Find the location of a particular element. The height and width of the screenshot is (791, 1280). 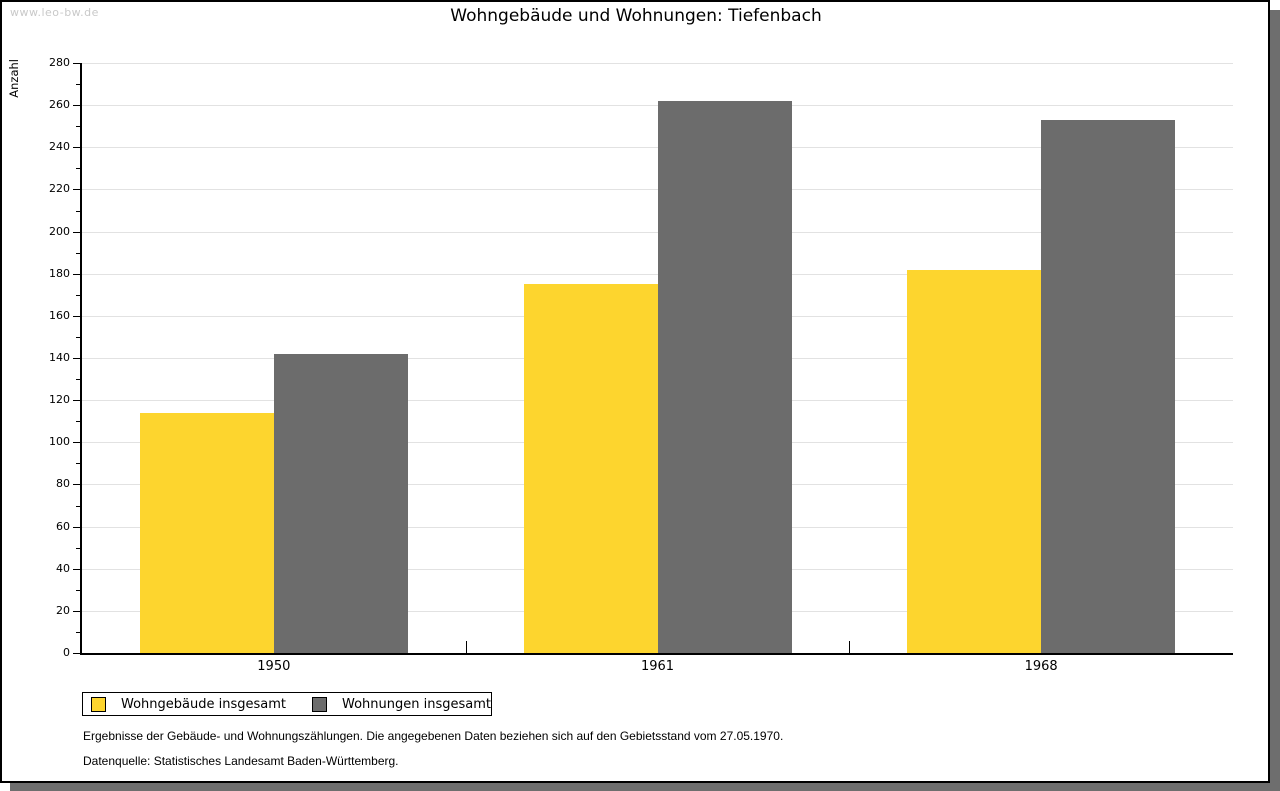

legend-entry-wohnungen: Wohnungen insgesamt is located at coordinates (401, 704).